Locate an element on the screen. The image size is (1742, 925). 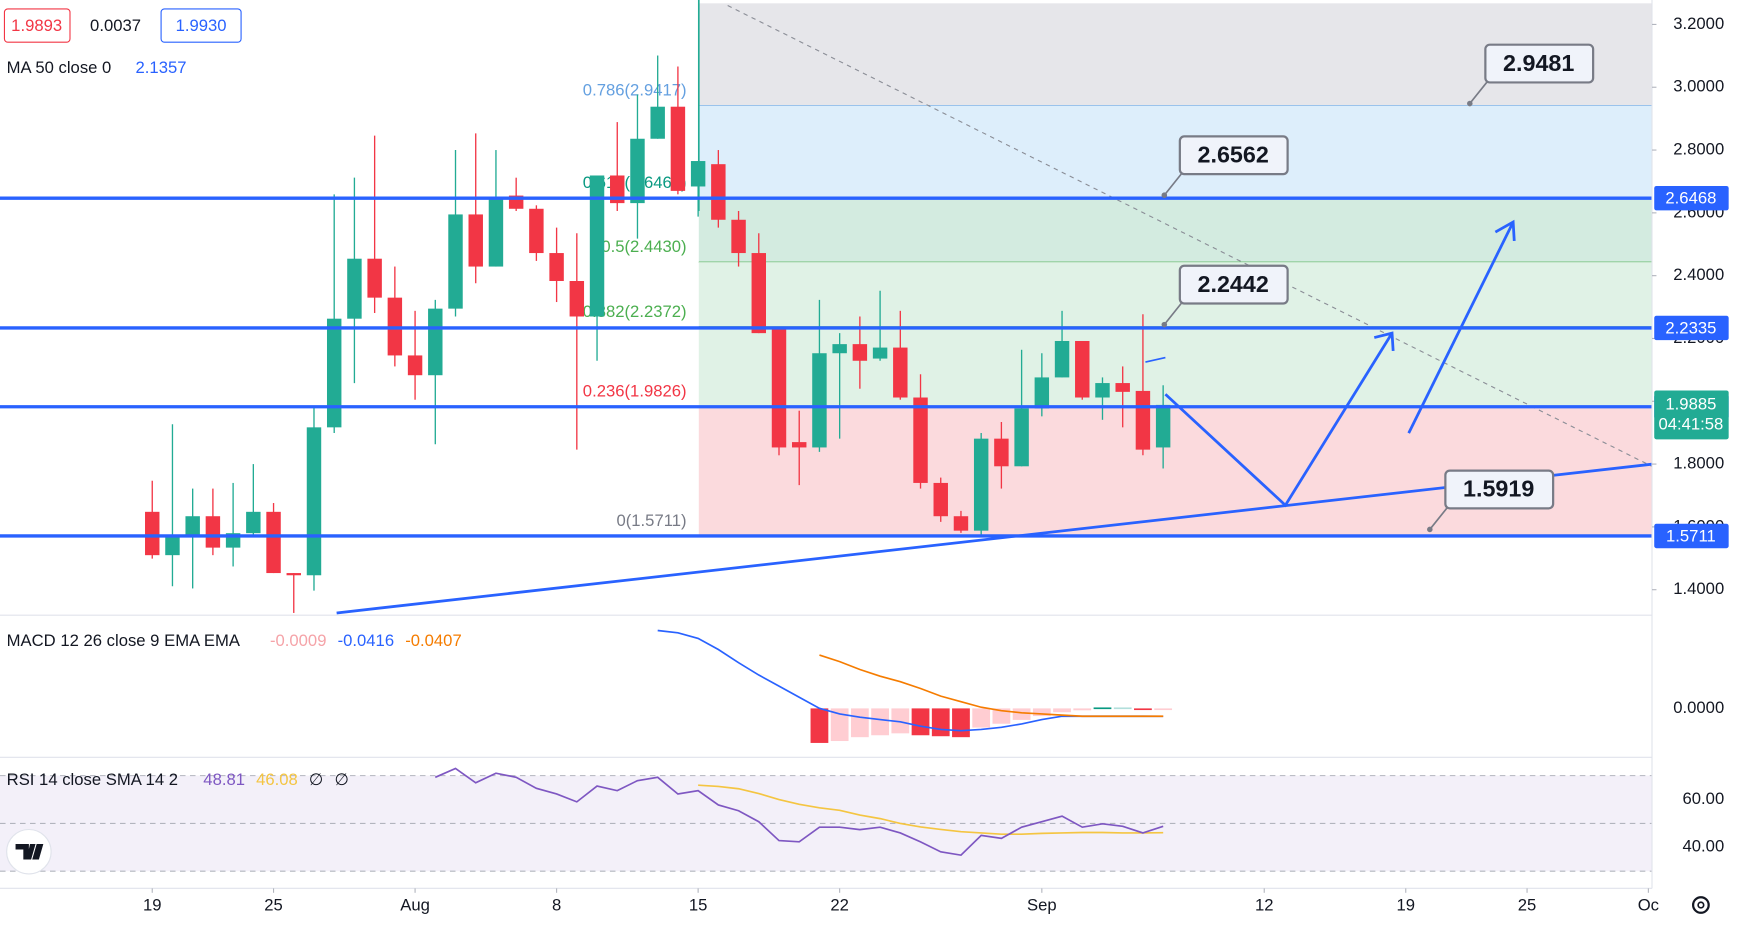
ma-value: 2.1357 is located at coordinates (161, 67).